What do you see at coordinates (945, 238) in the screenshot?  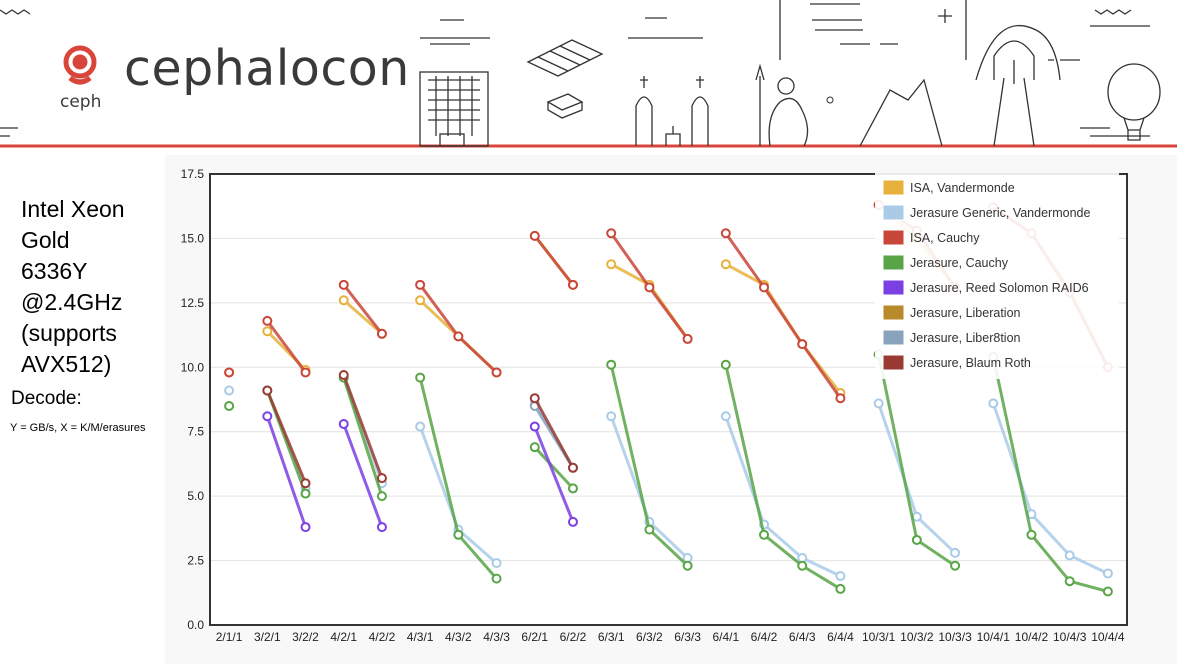 I see `legend-label: ISA, Cauchy` at bounding box center [945, 238].